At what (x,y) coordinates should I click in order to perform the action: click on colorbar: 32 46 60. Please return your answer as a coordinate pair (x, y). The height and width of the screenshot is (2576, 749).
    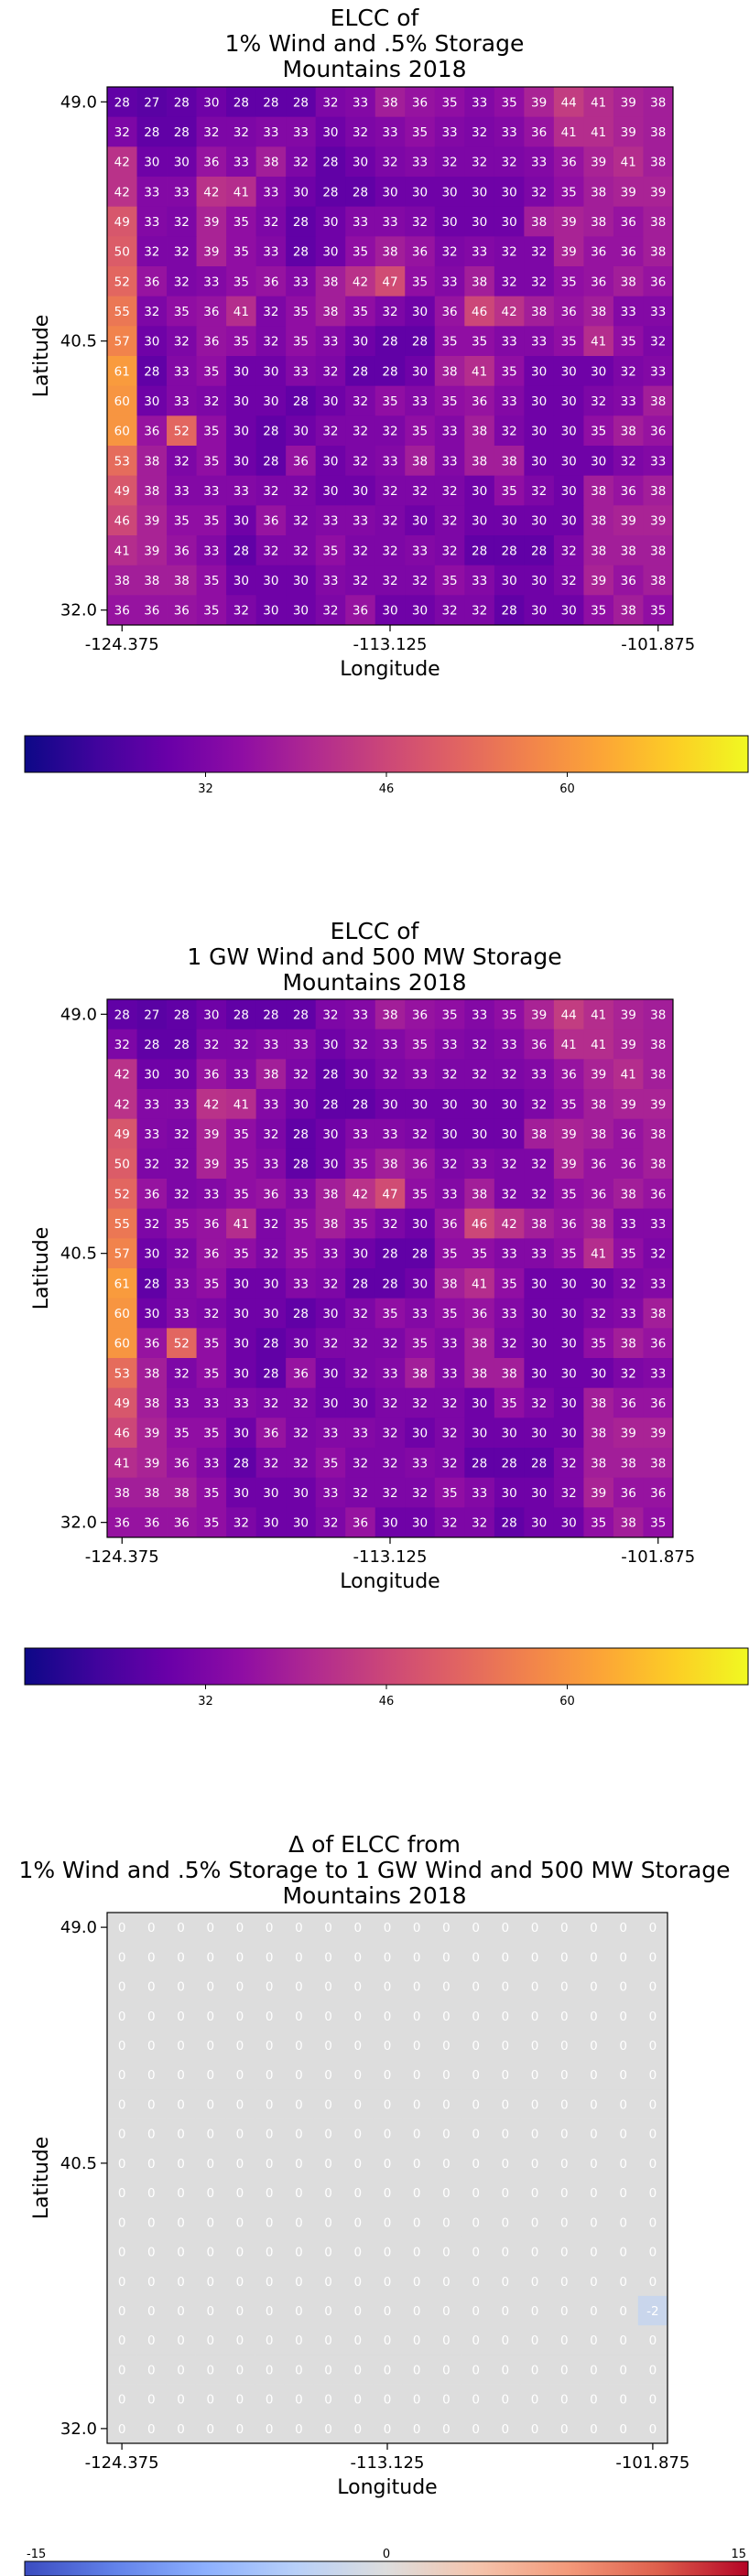
    Looking at the image, I should click on (386, 1677).